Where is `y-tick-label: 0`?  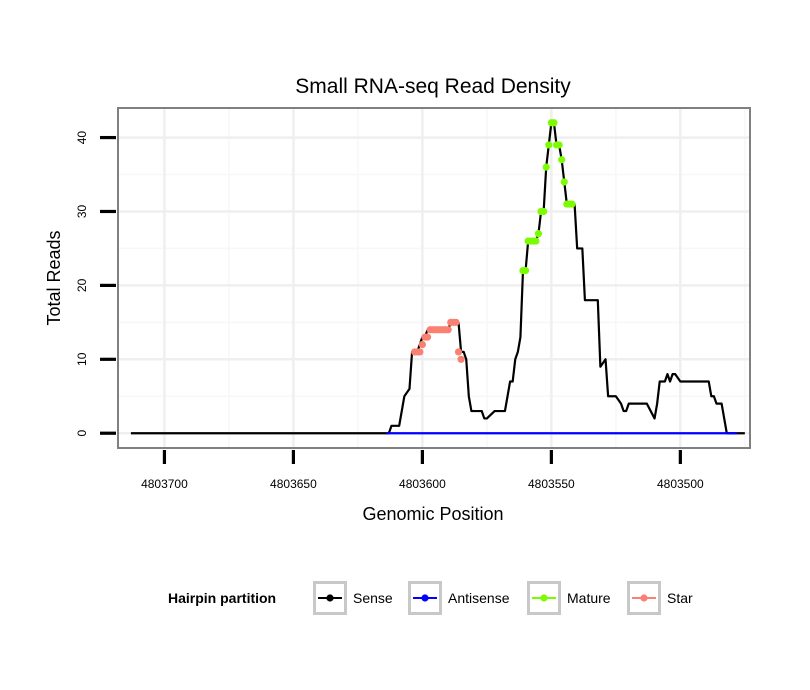 y-tick-label: 0 is located at coordinates (82, 433).